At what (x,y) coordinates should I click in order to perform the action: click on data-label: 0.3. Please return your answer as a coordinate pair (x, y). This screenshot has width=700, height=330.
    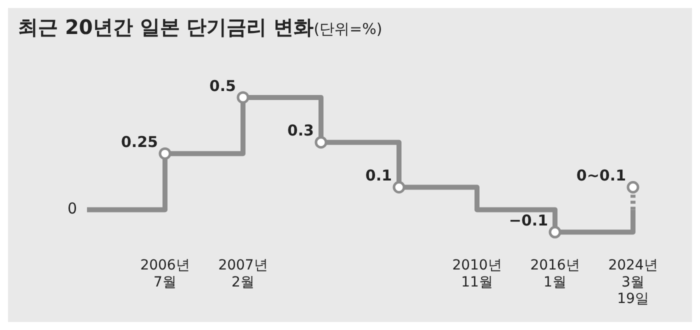
    Looking at the image, I should click on (300, 131).